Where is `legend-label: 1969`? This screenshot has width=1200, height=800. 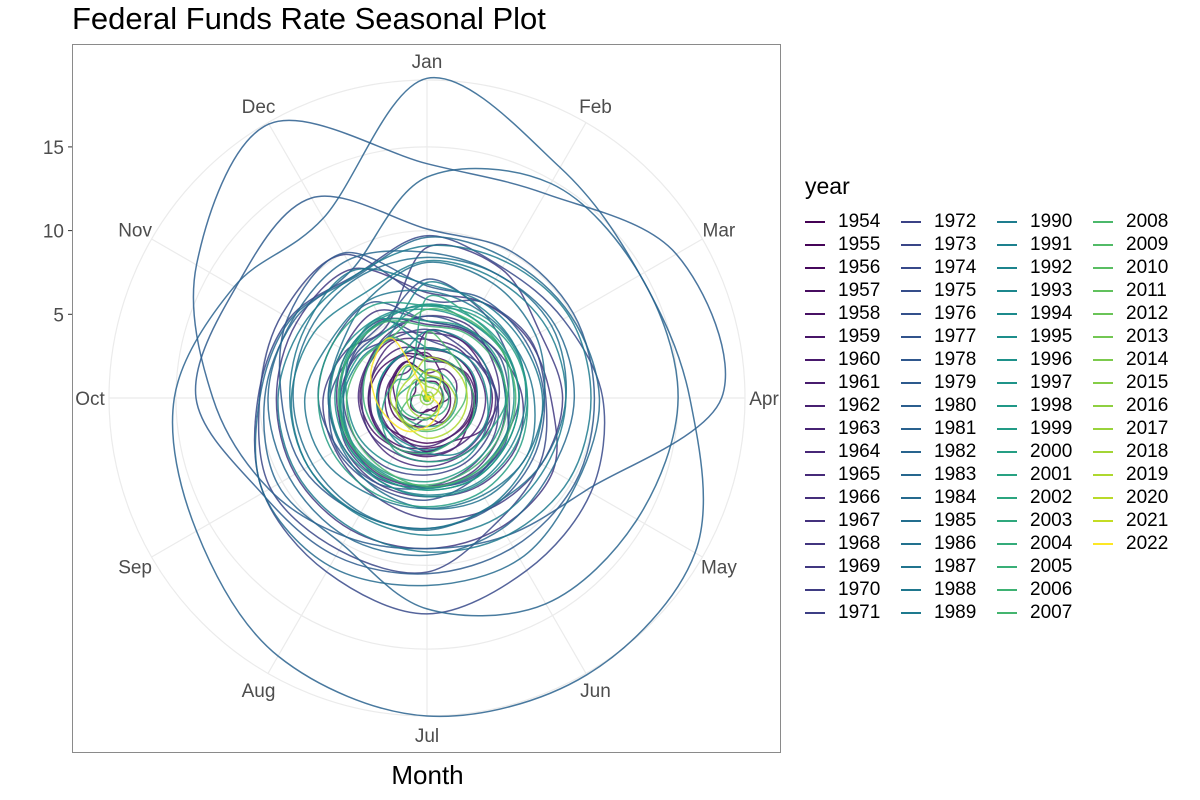
legend-label: 1969 is located at coordinates (859, 566).